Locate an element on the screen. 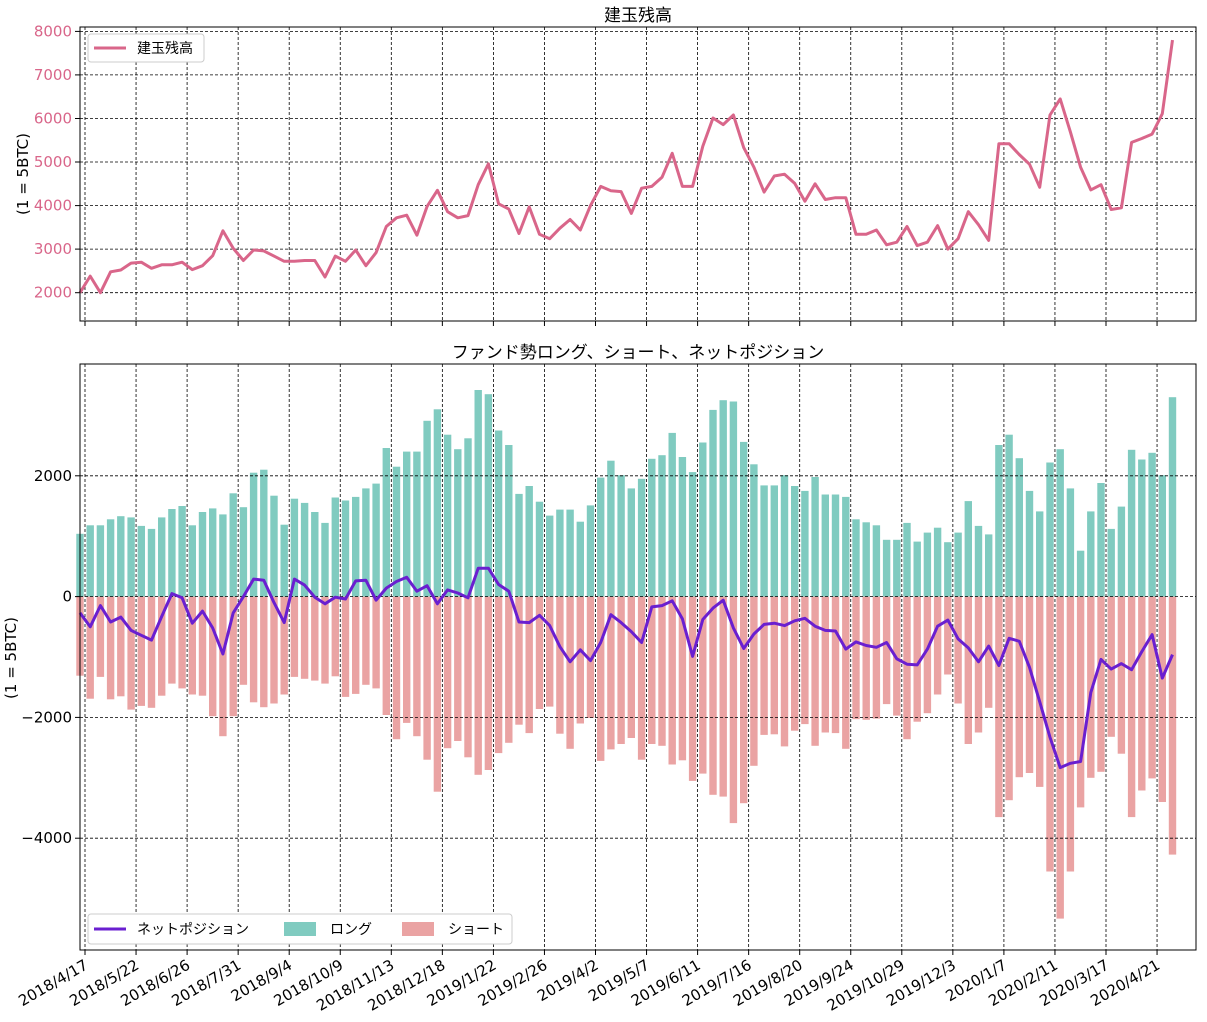  open-interest-y-tick-label: 4000 is located at coordinates (53, 206).